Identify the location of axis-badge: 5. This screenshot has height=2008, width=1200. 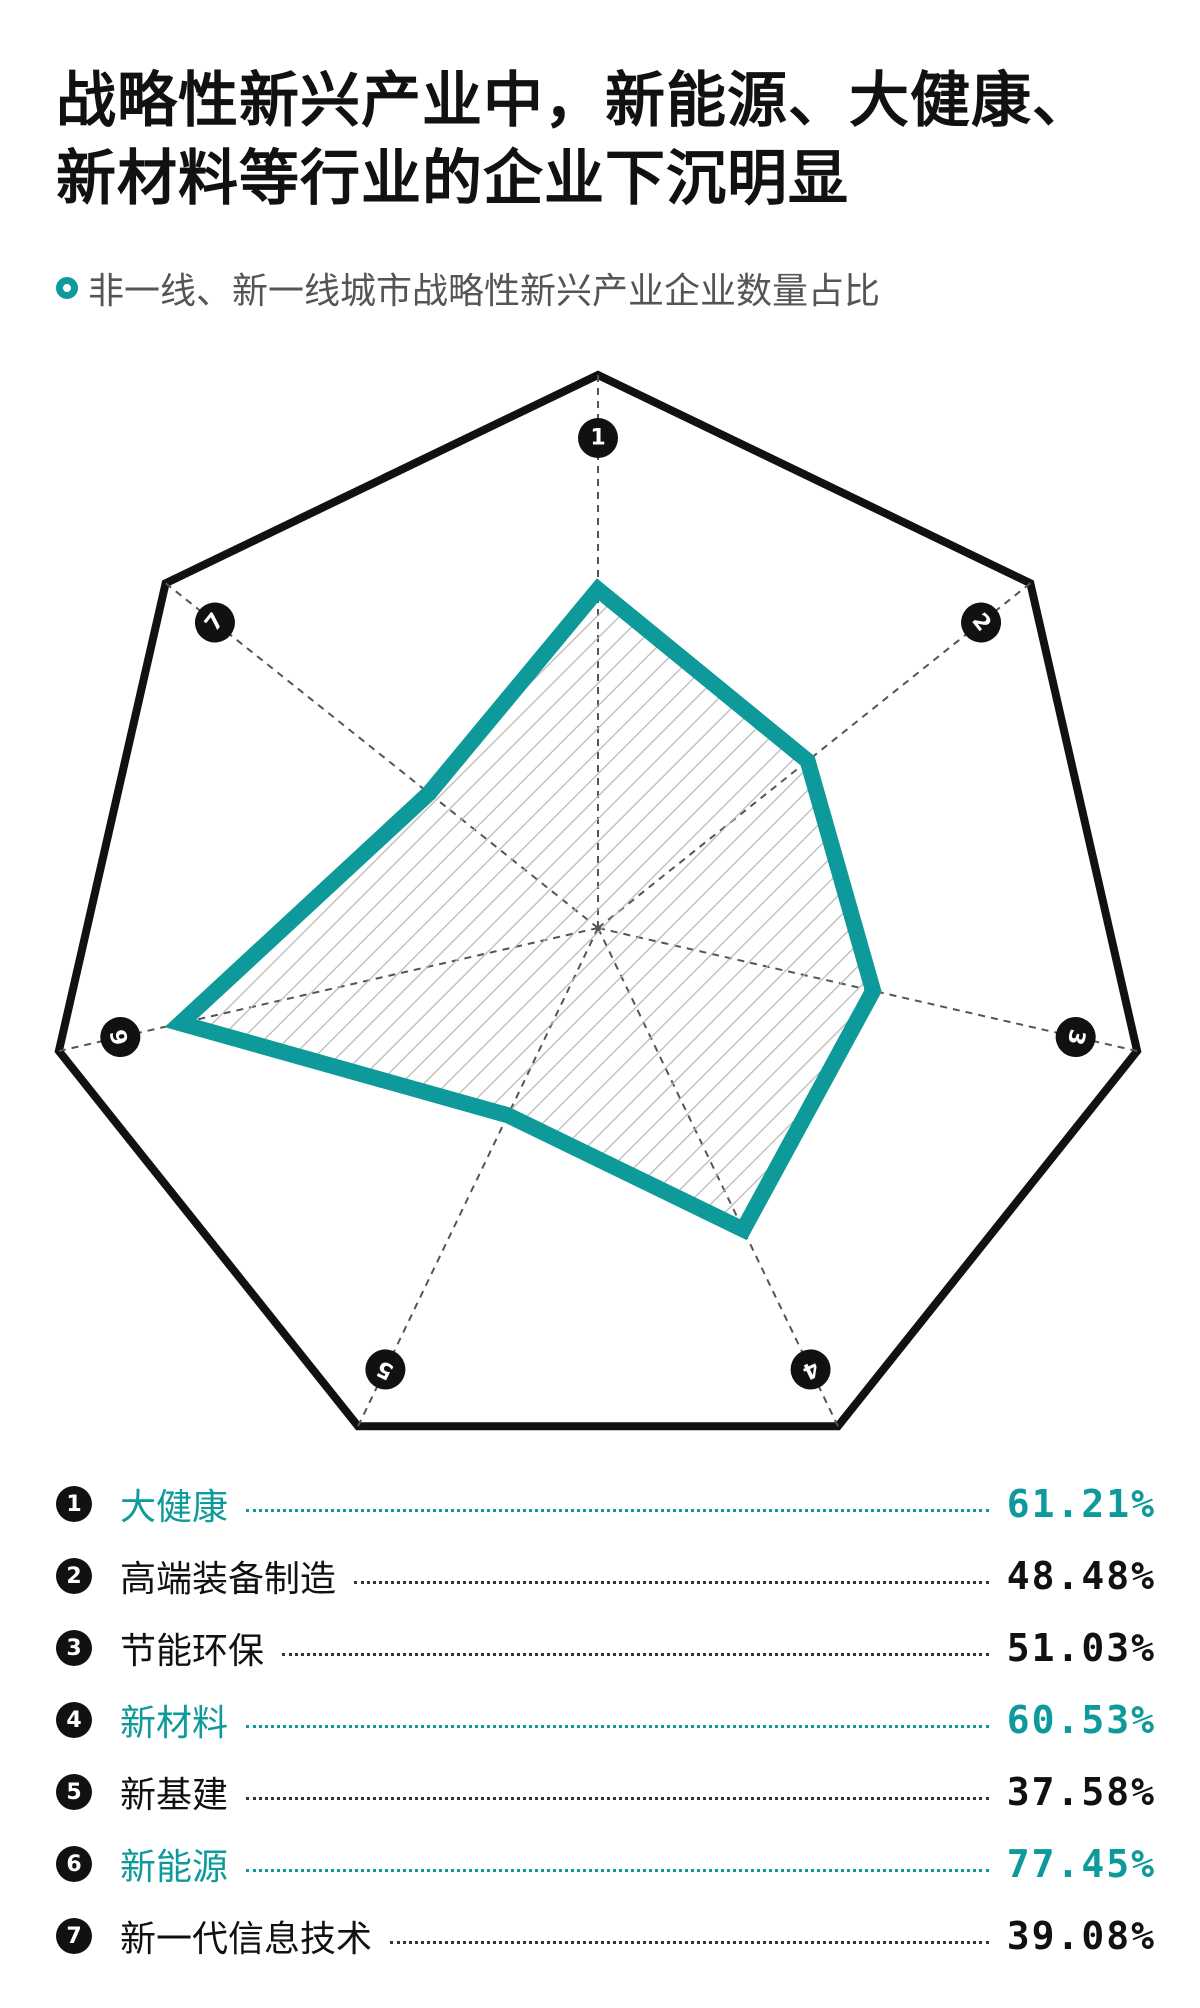
(385, 1369).